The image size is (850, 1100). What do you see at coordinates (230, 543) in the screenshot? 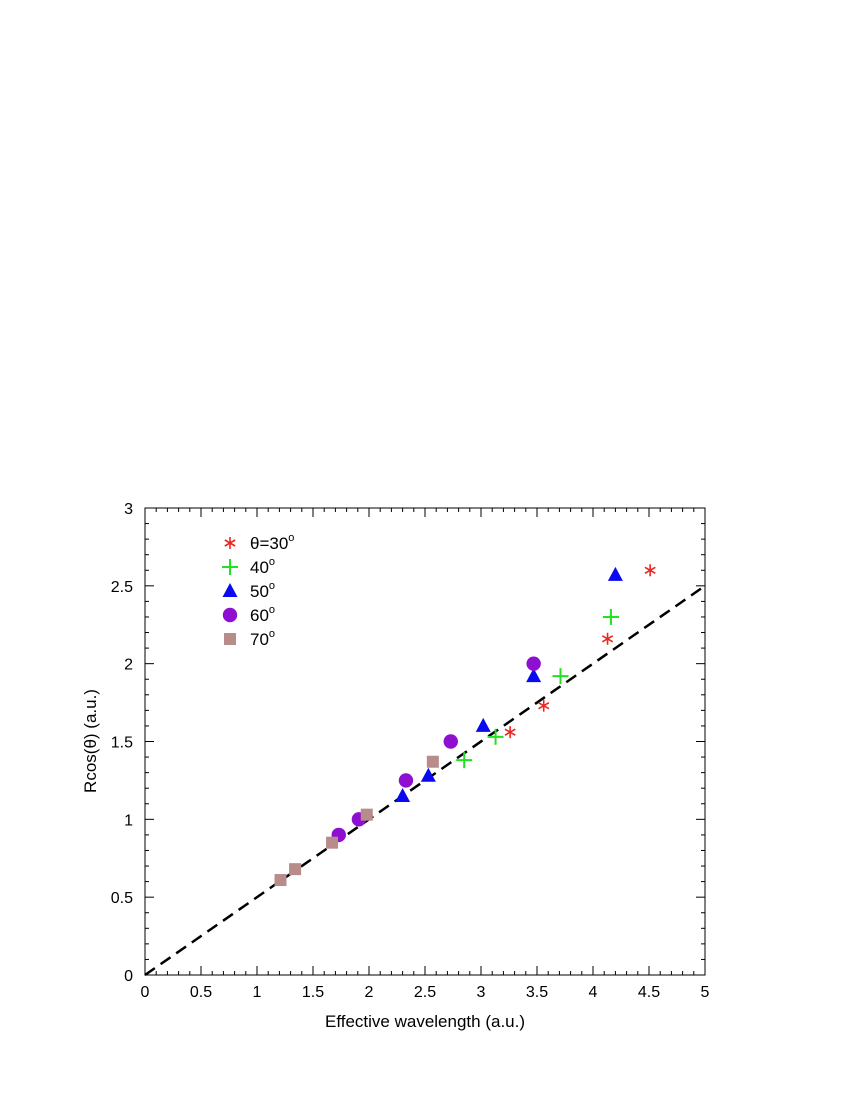
I see `legend-marker-asterisk` at bounding box center [230, 543].